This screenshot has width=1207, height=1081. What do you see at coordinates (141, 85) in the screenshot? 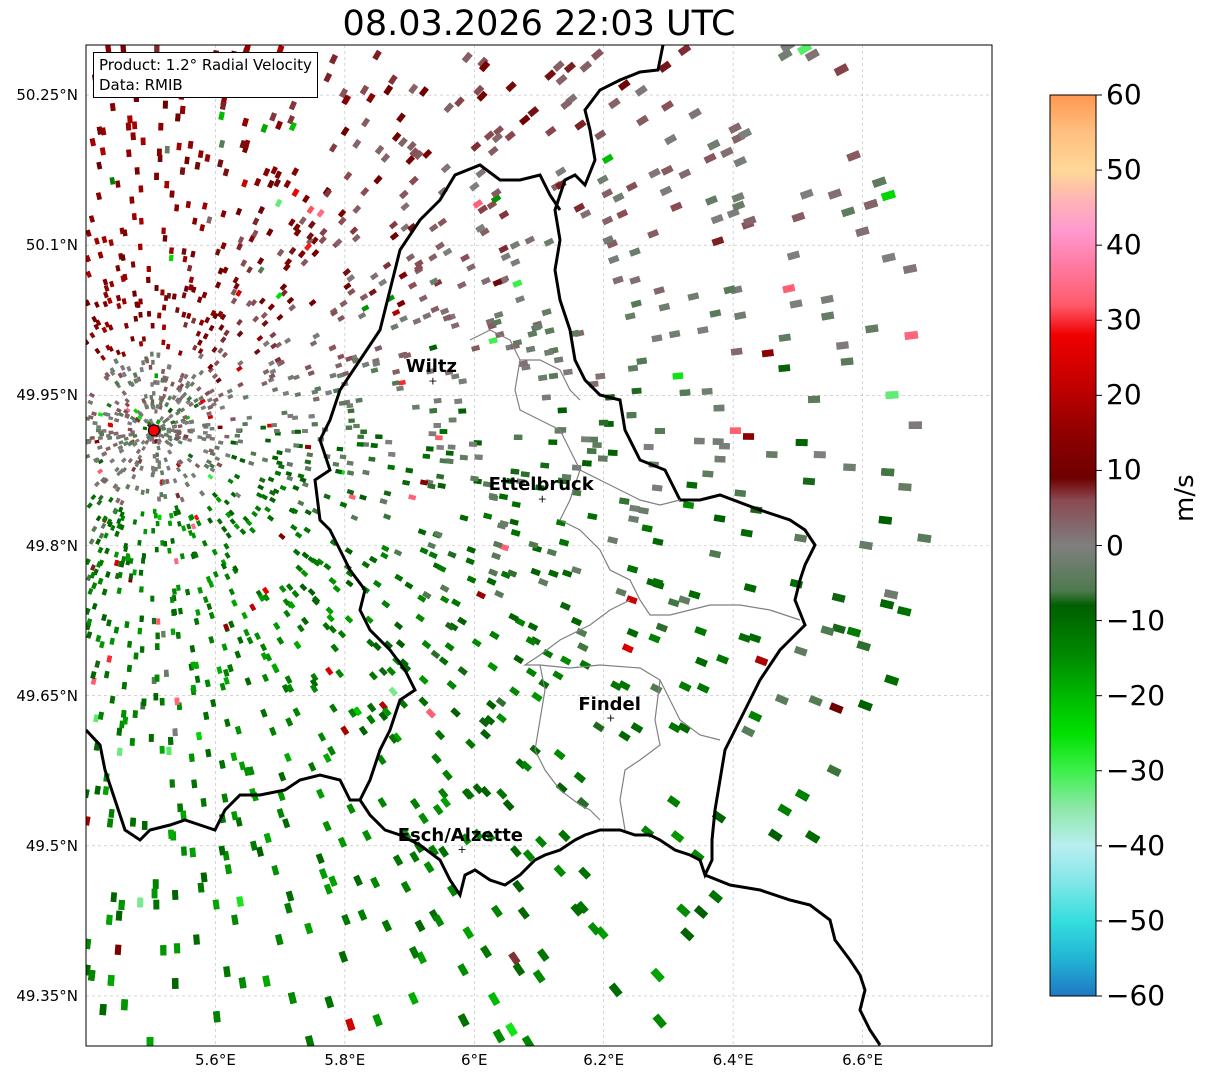
I see `data-source-label: Data: RMIB` at bounding box center [141, 85].